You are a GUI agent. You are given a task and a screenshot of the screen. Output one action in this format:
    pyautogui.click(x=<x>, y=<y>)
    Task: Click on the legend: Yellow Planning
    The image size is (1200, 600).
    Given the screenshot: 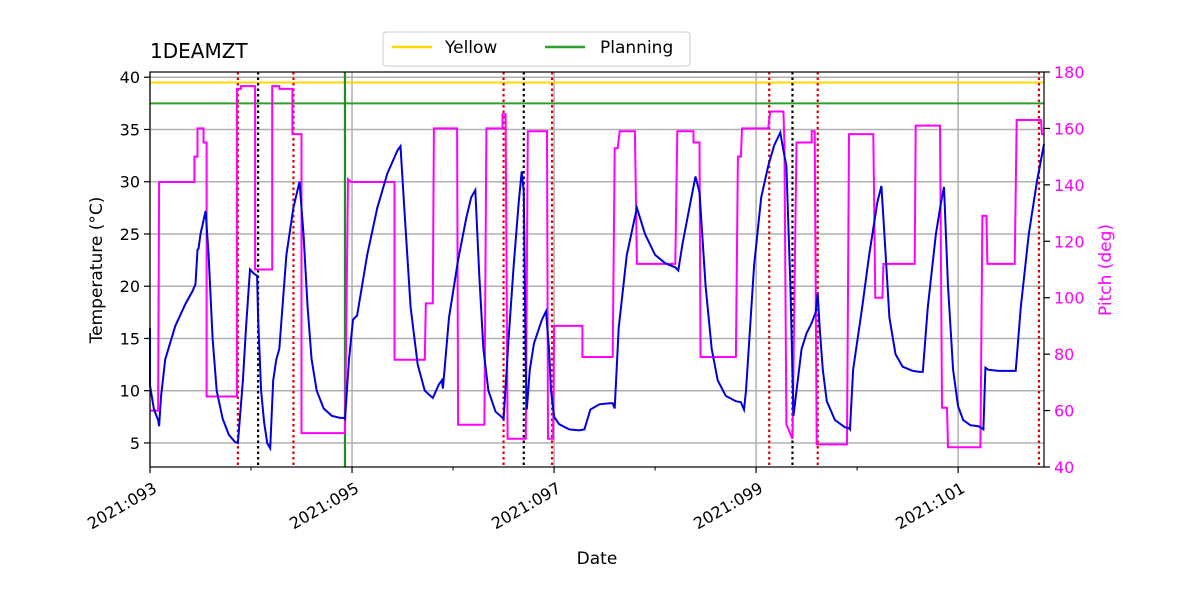 What is the action you would take?
    pyautogui.click(x=536, y=49)
    